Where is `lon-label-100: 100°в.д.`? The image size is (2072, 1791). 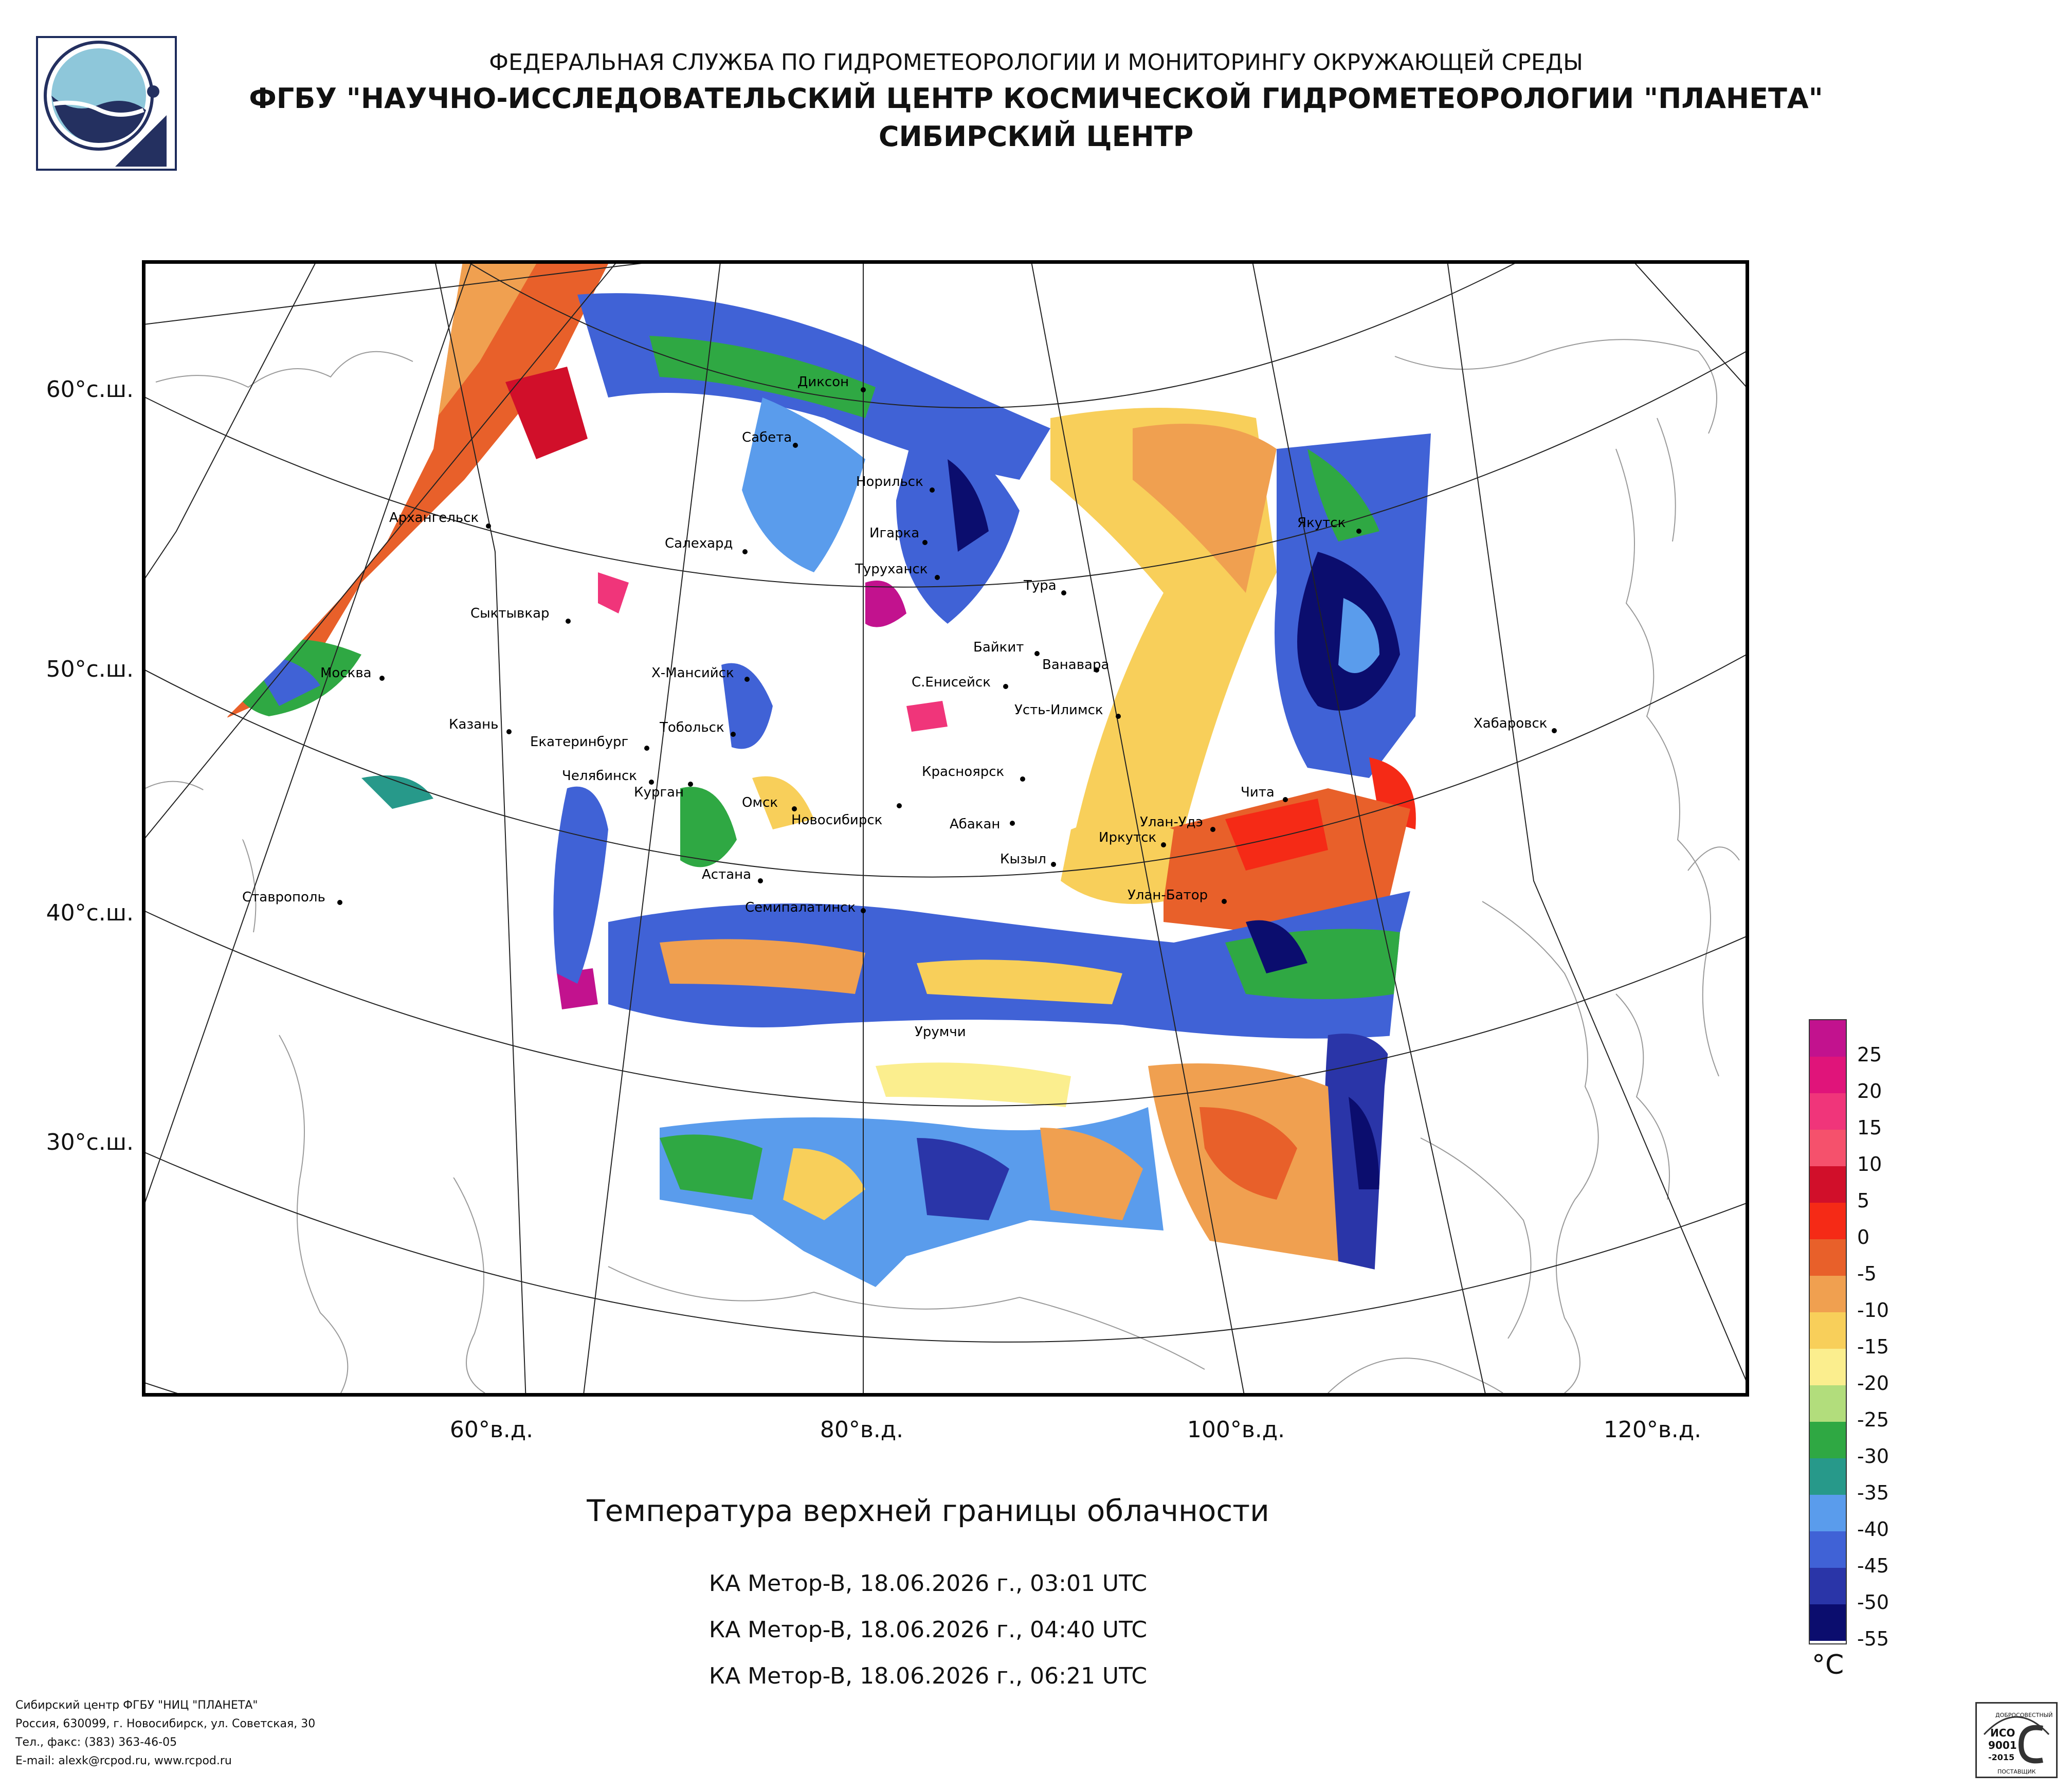 lon-label-100: 100°в.д. is located at coordinates (1236, 1430).